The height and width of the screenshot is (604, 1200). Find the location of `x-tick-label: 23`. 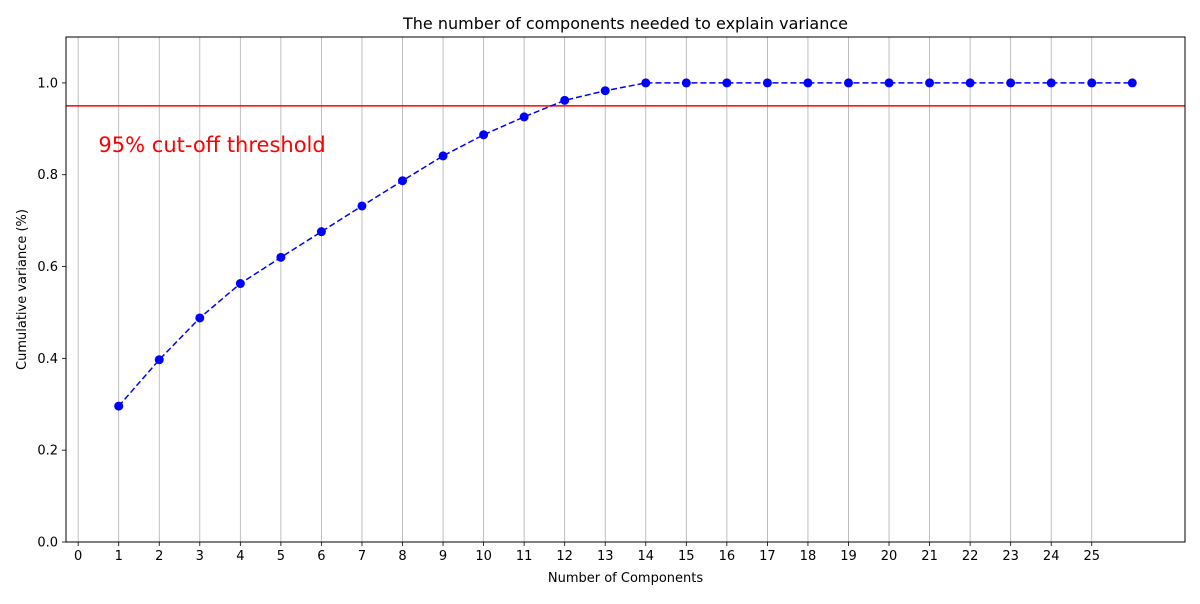

x-tick-label: 23 is located at coordinates (1010, 556).